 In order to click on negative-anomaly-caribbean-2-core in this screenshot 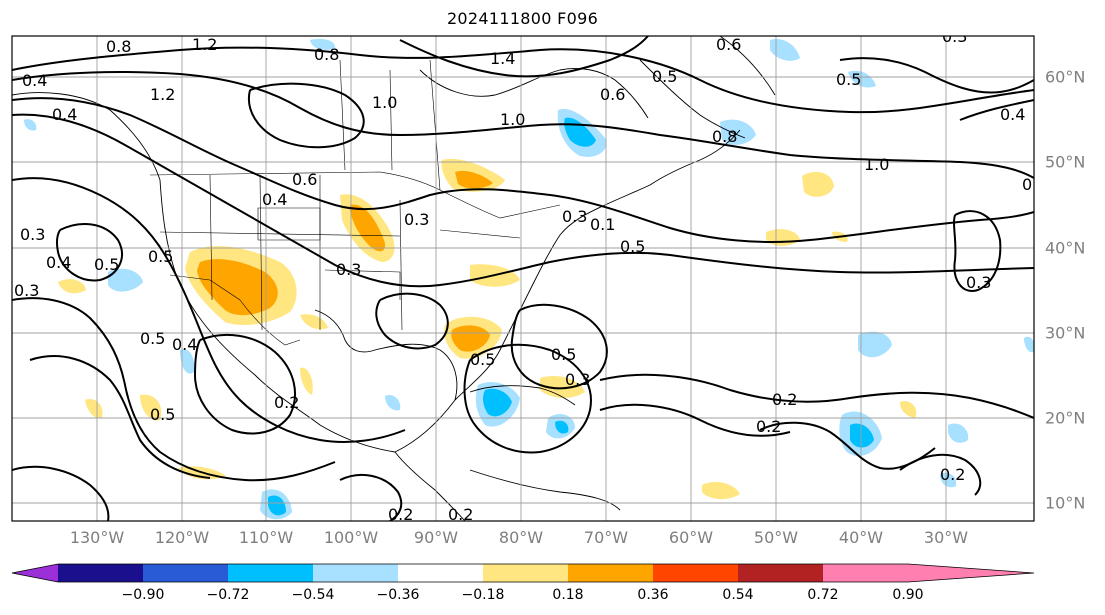, I will do `click(562, 427)`.